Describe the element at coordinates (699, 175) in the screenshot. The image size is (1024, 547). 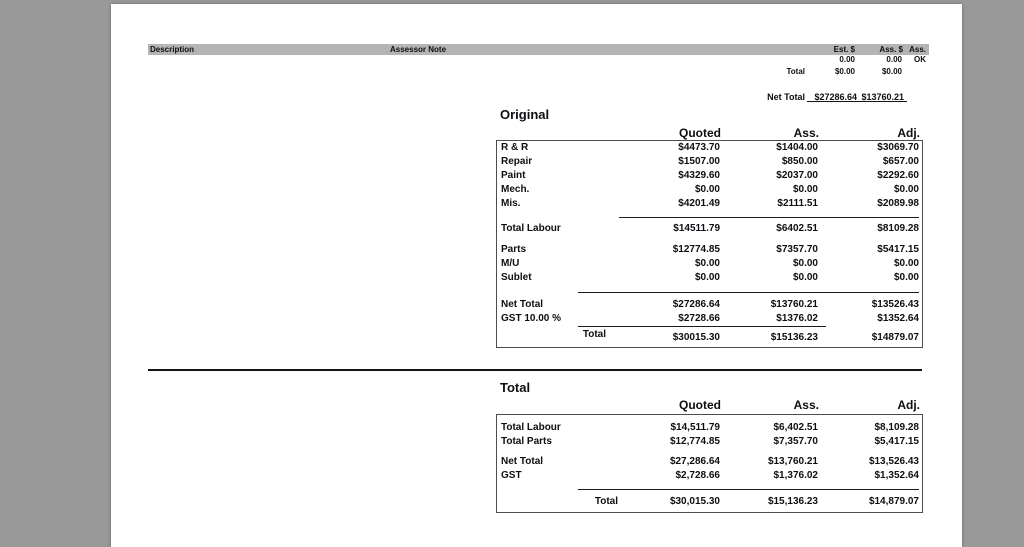
I see `quoted-value: $4329.60` at that location.